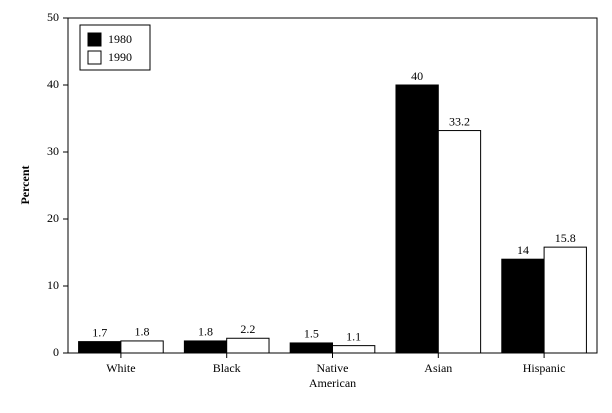  Describe the element at coordinates (56, 352) in the screenshot. I see `y-tick-label: 0` at that location.